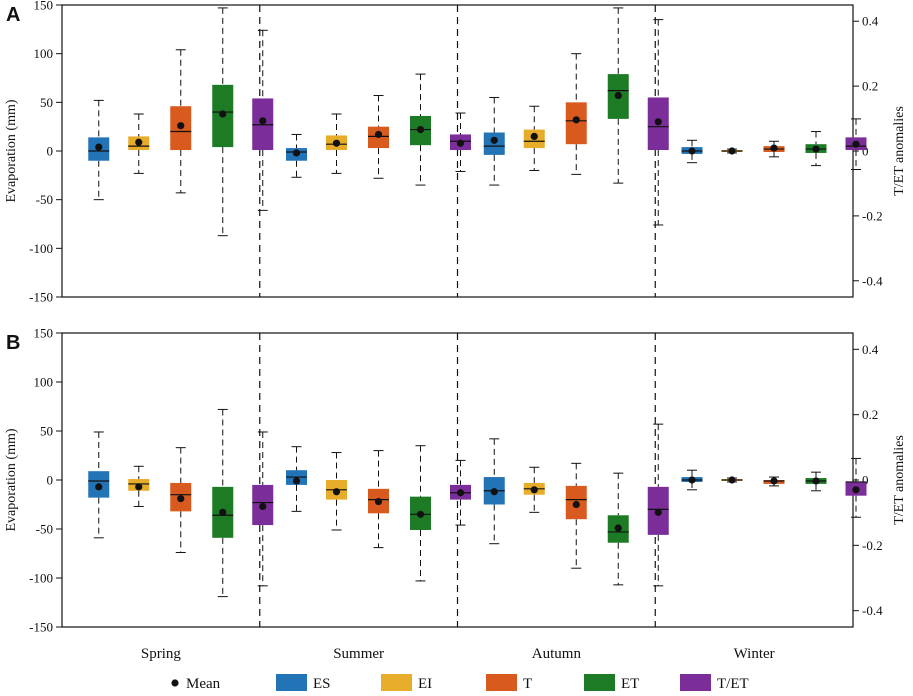 This screenshot has height=696, width=913. What do you see at coordinates (13, 15) in the screenshot?
I see `panel-label: A` at bounding box center [13, 15].